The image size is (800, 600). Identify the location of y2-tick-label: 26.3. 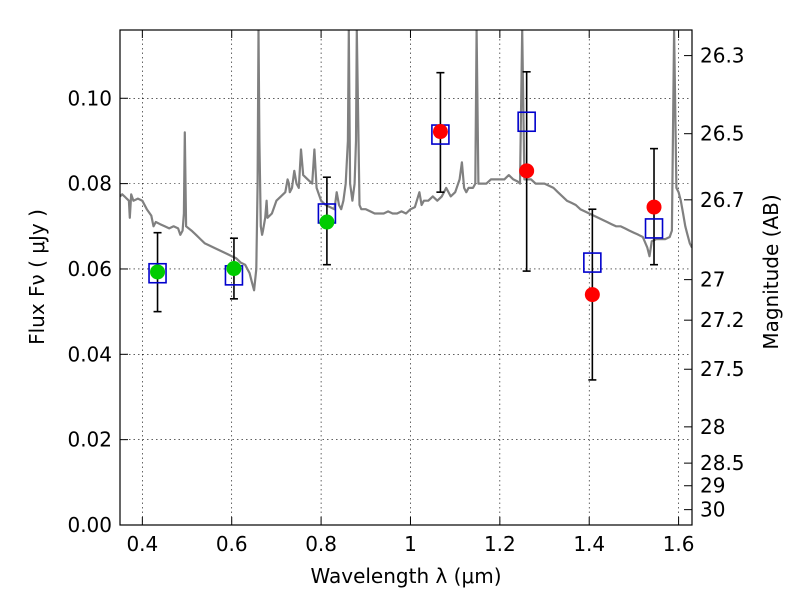
(722, 56).